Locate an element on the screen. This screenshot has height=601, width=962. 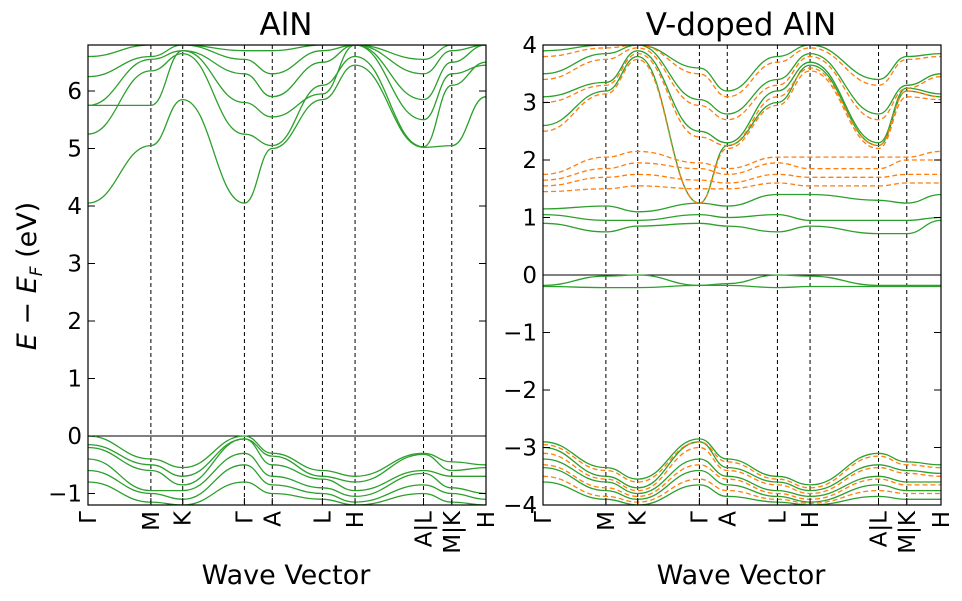
y-tick-label-4: 3 is located at coordinates (74, 265).